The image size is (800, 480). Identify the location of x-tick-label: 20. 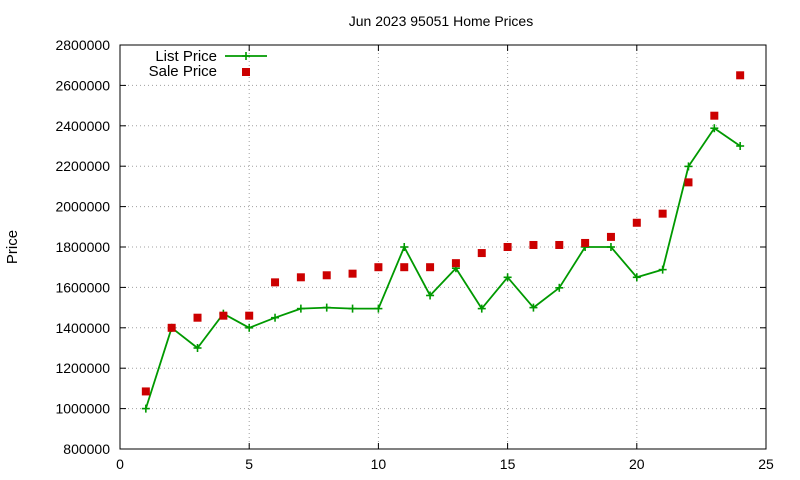
(637, 464).